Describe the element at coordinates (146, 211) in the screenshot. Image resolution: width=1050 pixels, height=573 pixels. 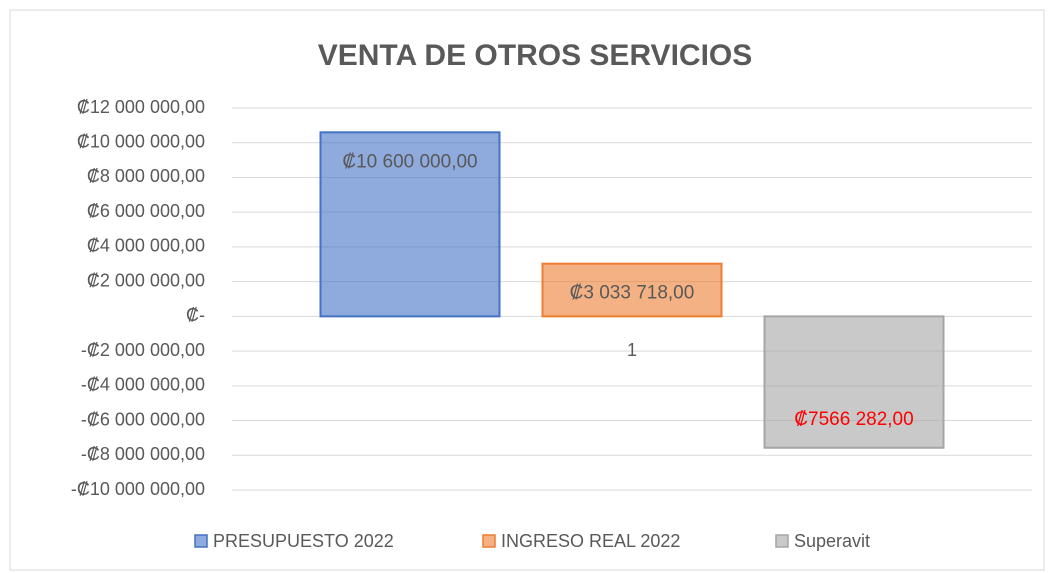
I see `y-tick-label: ₡6 000 000,00` at that location.